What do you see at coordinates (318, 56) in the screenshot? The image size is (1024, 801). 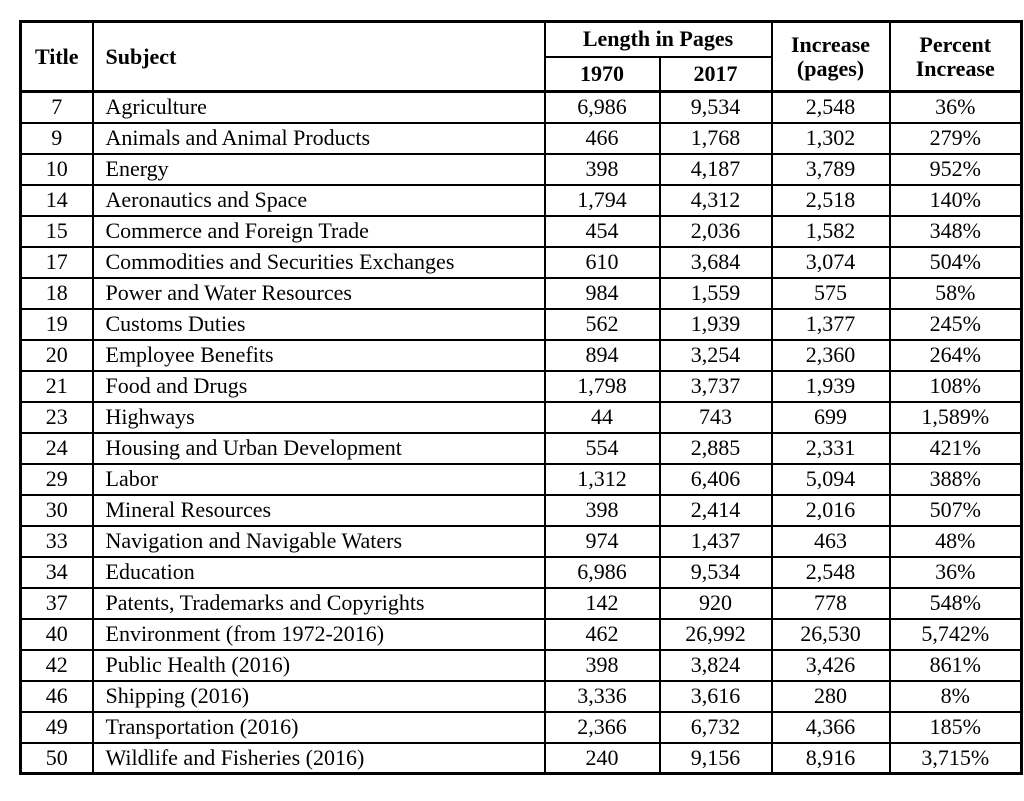 I see `column-header-subject: Subject` at bounding box center [318, 56].